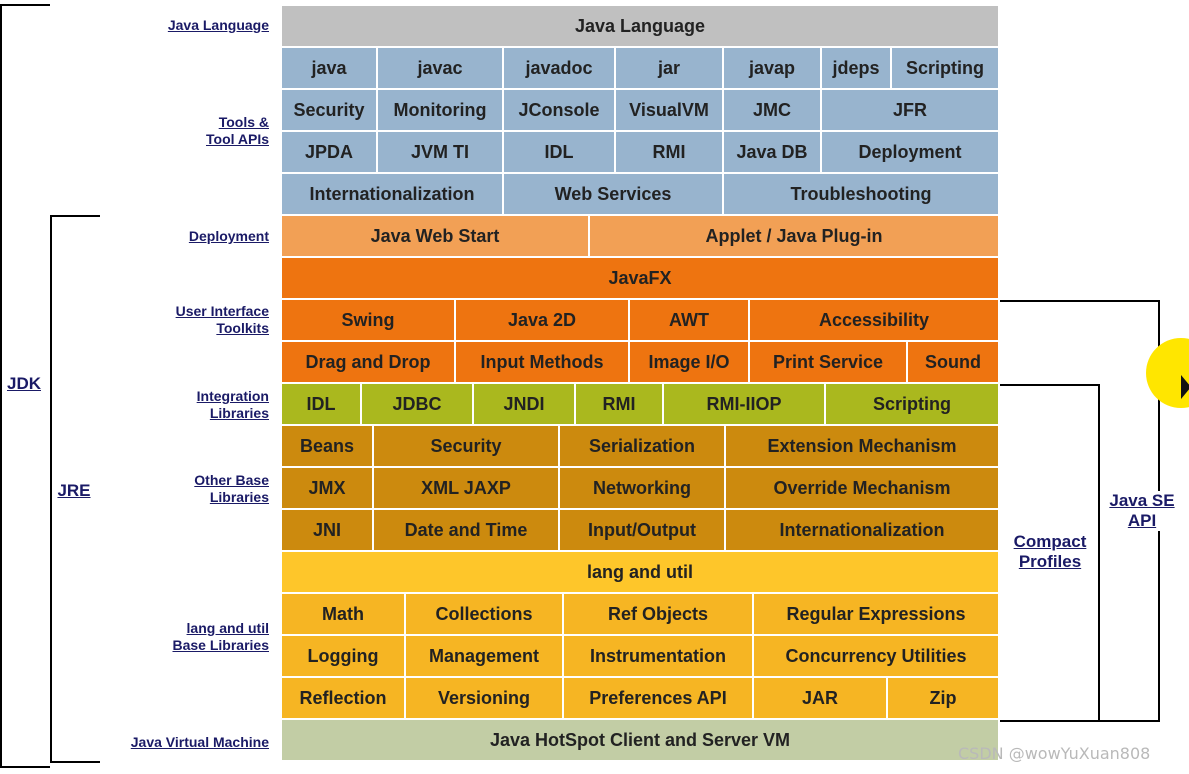 The image size is (1189, 774). Describe the element at coordinates (670, 69) in the screenshot. I see `component-jar: jar` at that location.